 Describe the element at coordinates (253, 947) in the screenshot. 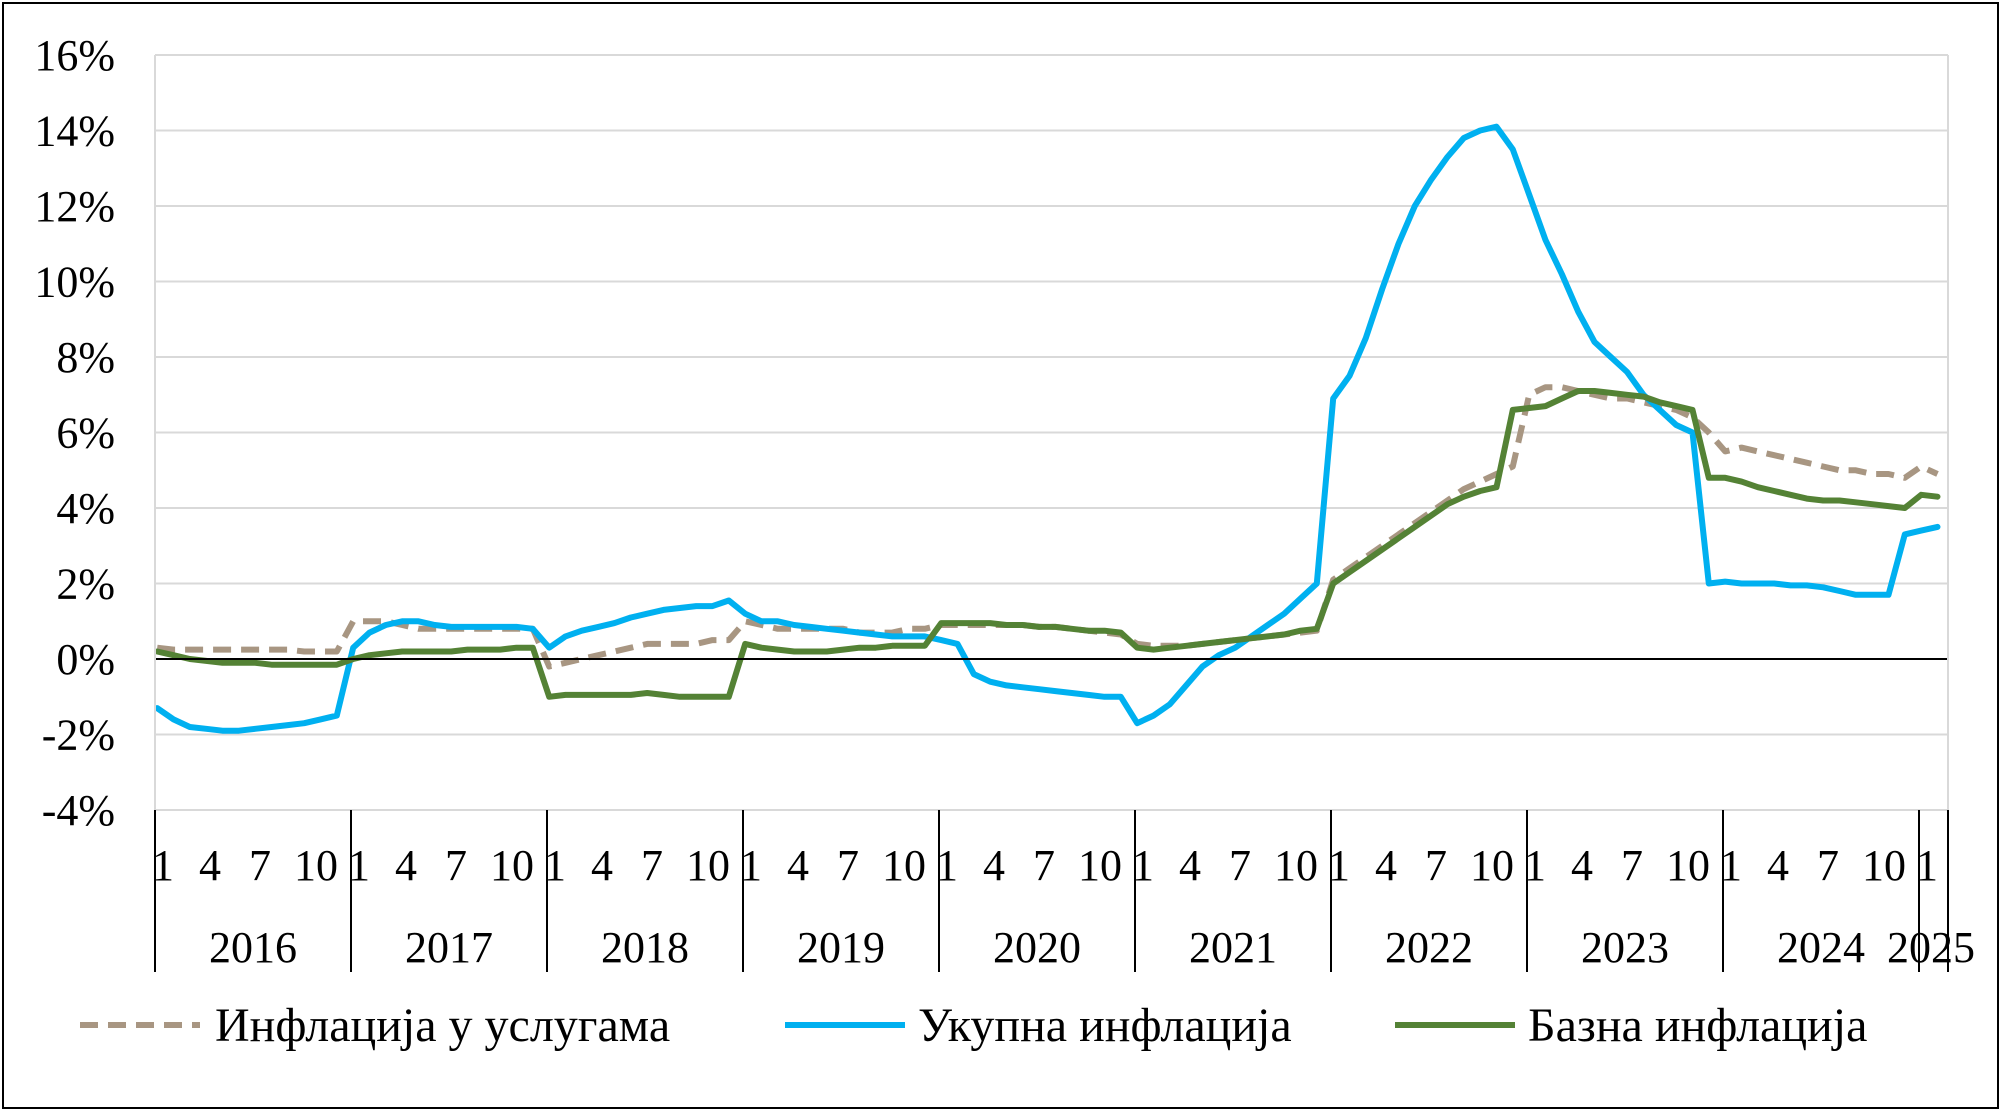

I see `x-year-label: 2016` at that location.